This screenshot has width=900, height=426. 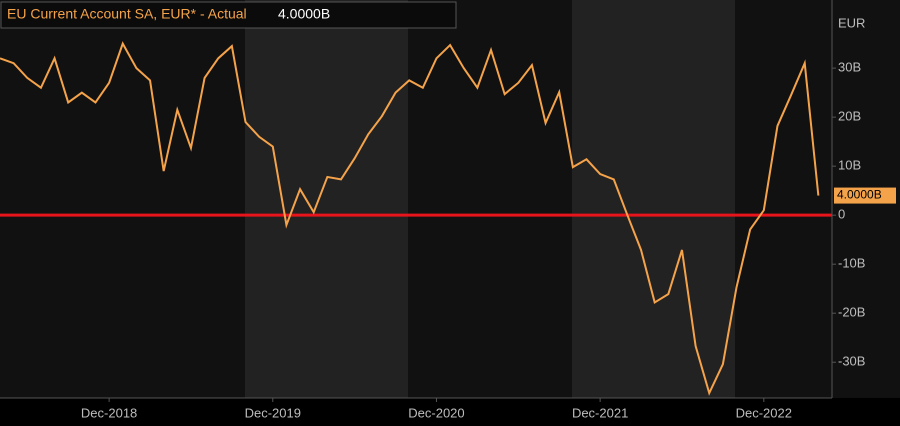 What do you see at coordinates (273, 412) in the screenshot?
I see `x-tick-label: Dec-2019` at bounding box center [273, 412].